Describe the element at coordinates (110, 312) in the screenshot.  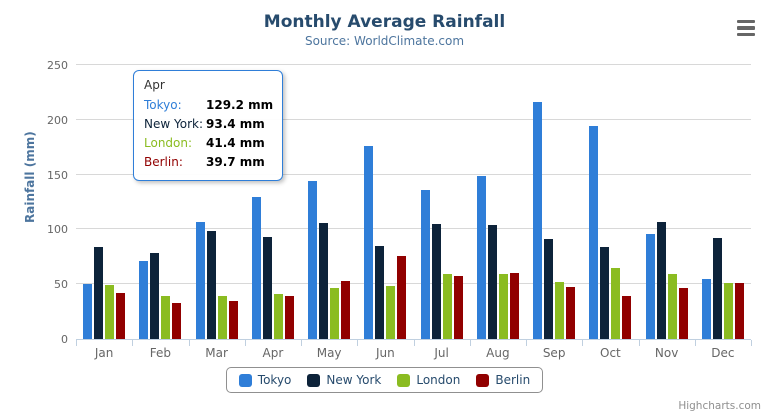
I see `bar-london-jan` at that location.